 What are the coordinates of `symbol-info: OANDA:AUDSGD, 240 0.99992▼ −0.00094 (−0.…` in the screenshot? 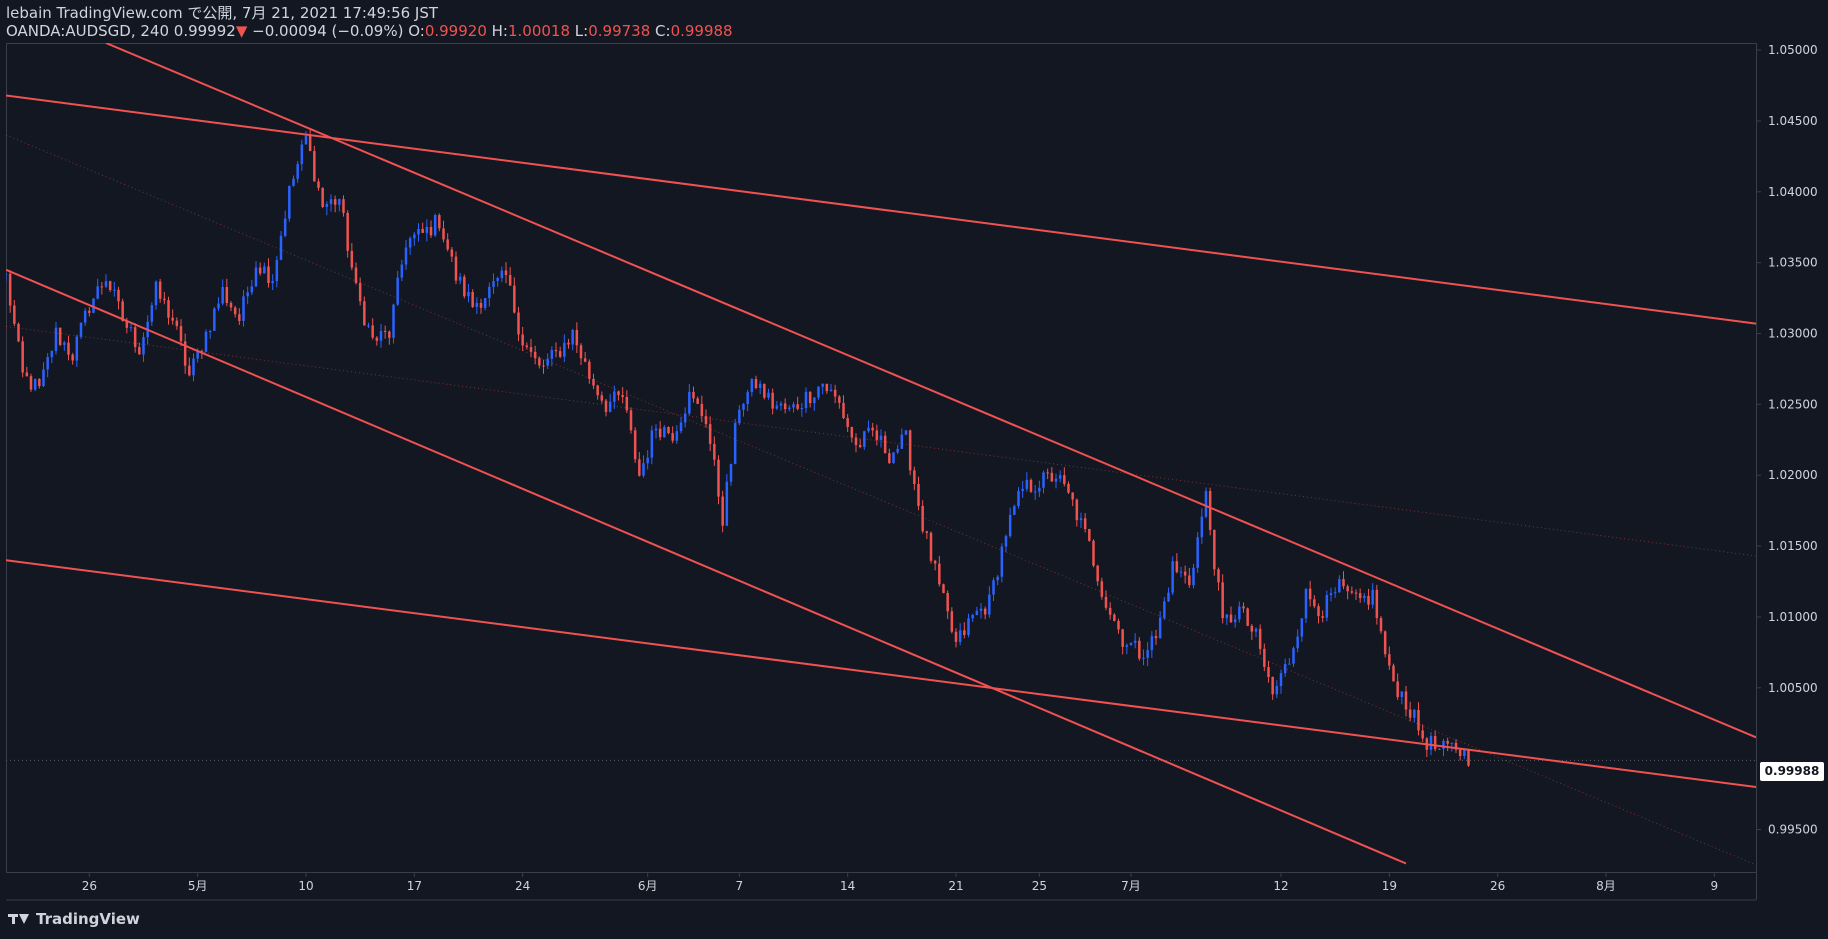 It's located at (369, 31).